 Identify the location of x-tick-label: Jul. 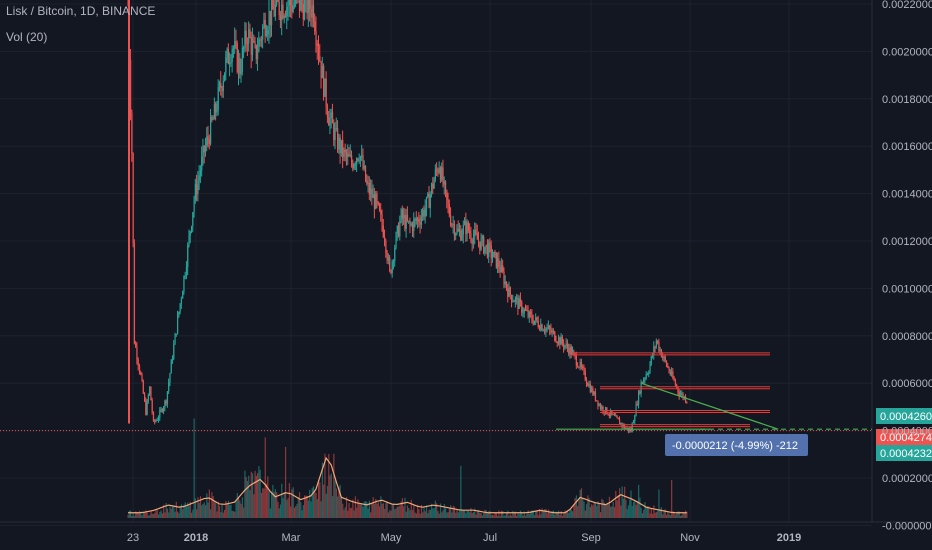
(490, 538).